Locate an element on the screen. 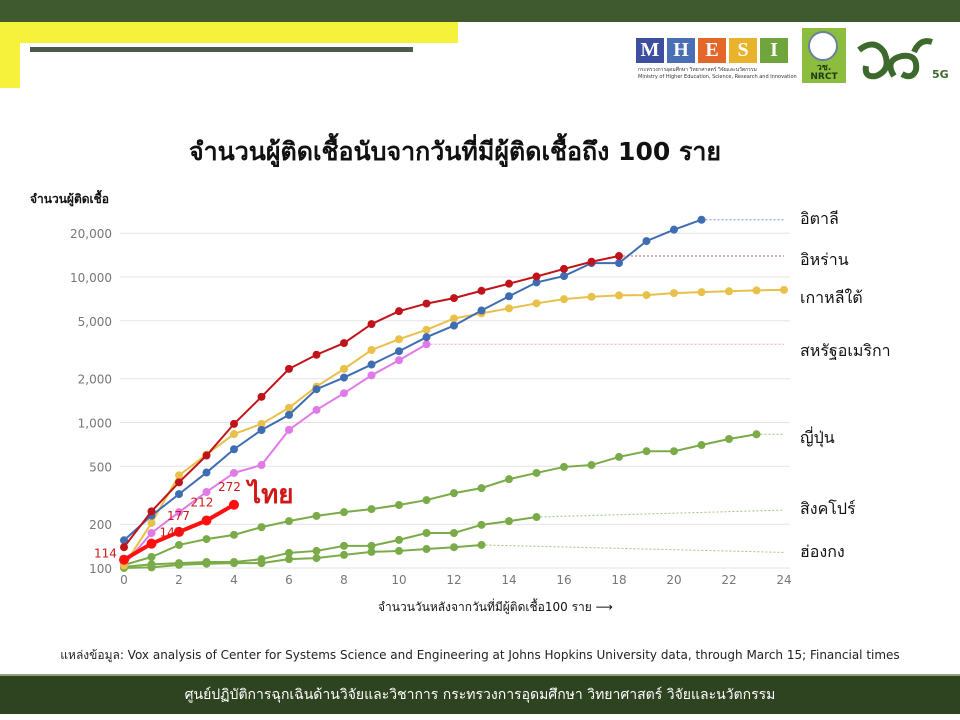 The height and width of the screenshot is (720, 960). x-tick-label: 16 is located at coordinates (563, 580).